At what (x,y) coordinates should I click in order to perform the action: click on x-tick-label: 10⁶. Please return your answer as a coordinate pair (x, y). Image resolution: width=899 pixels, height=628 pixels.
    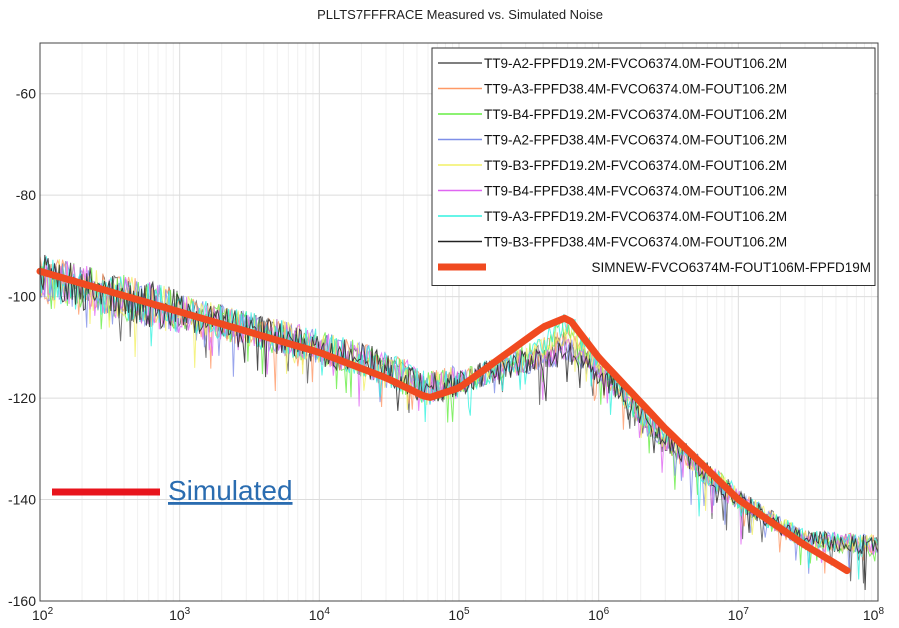
    Looking at the image, I should click on (599, 614).